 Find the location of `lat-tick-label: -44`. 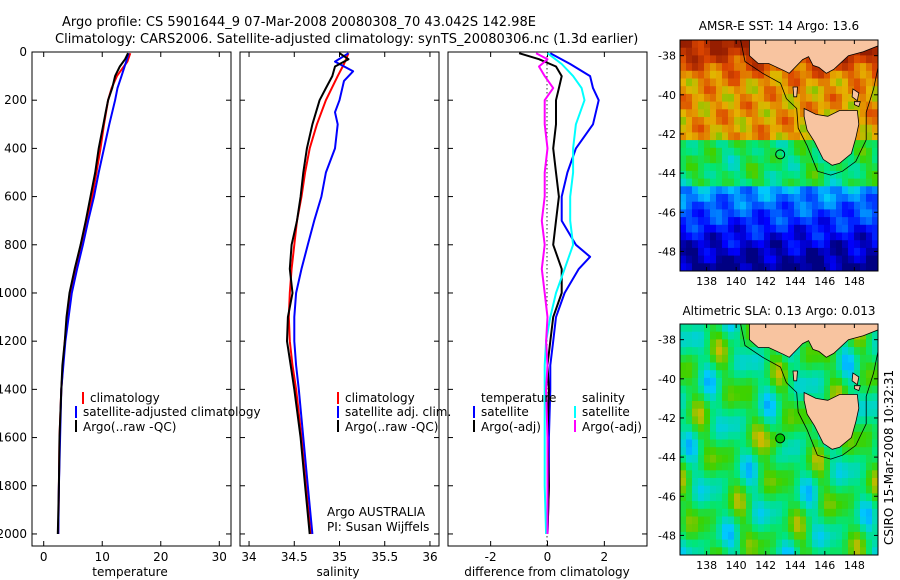

lat-tick-label: -44 is located at coordinates (667, 457).